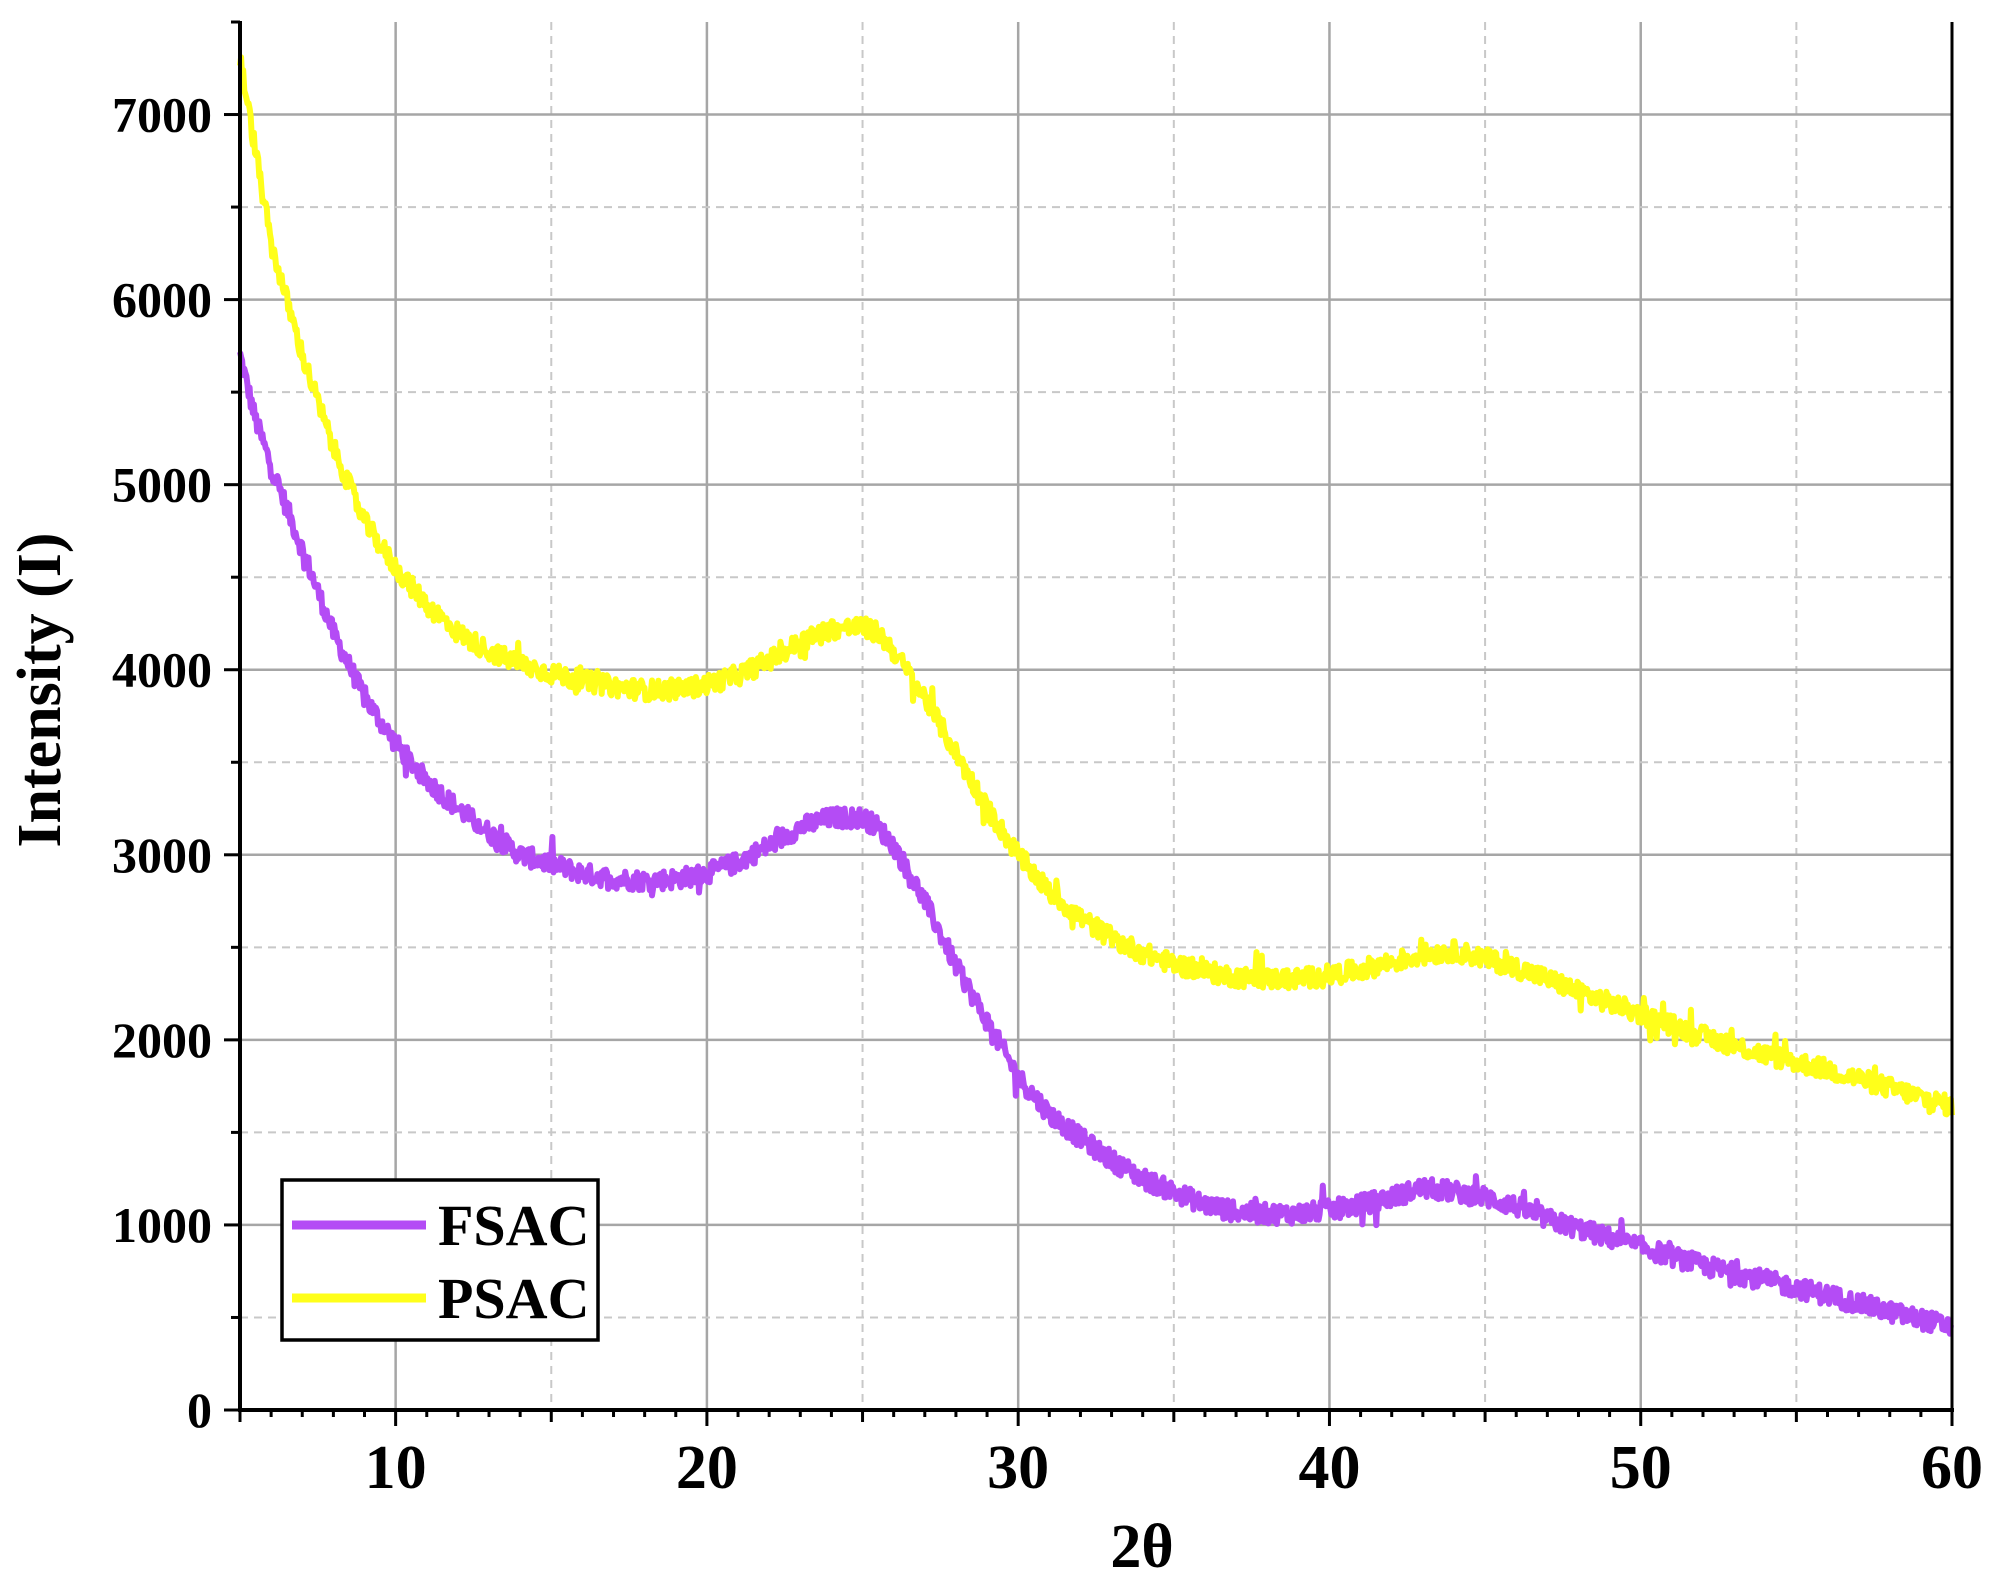  Describe the element at coordinates (707, 1468) in the screenshot. I see `x-tick-label: 20` at that location.